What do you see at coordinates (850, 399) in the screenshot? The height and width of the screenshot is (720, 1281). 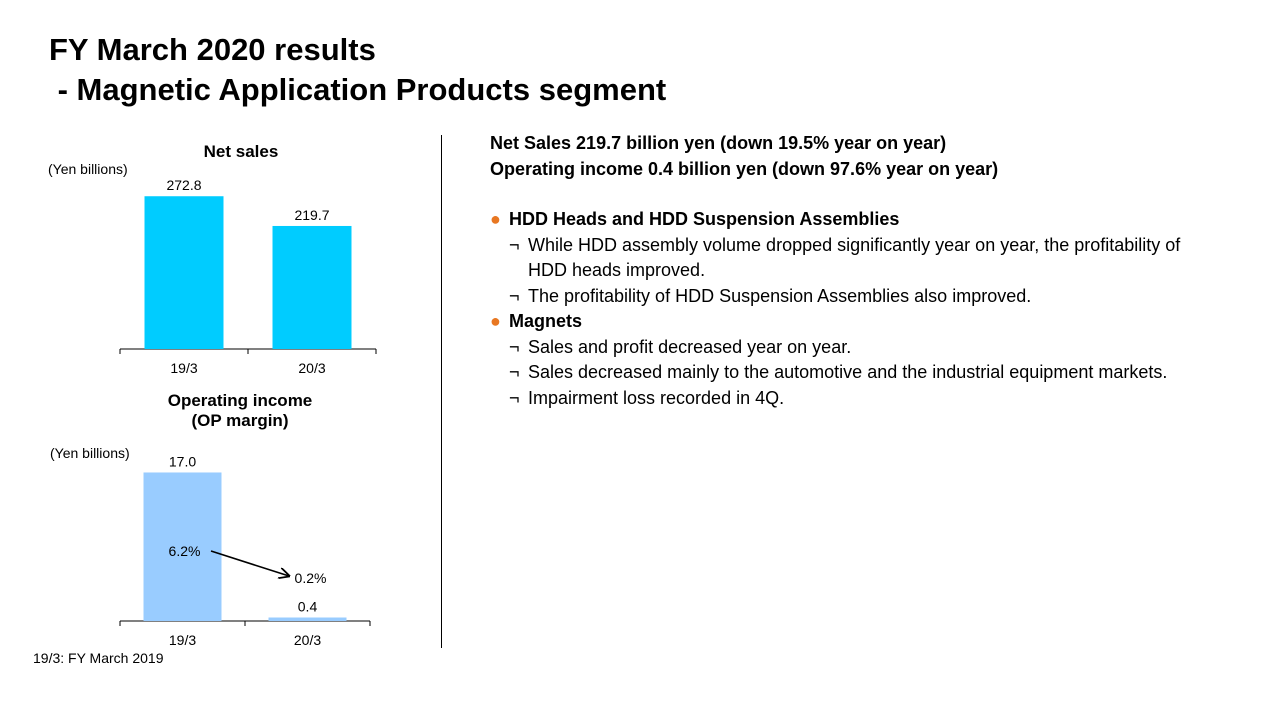 I see `sub-bullet-item: ¬ Impairment loss recorded in 4Q.` at bounding box center [850, 399].